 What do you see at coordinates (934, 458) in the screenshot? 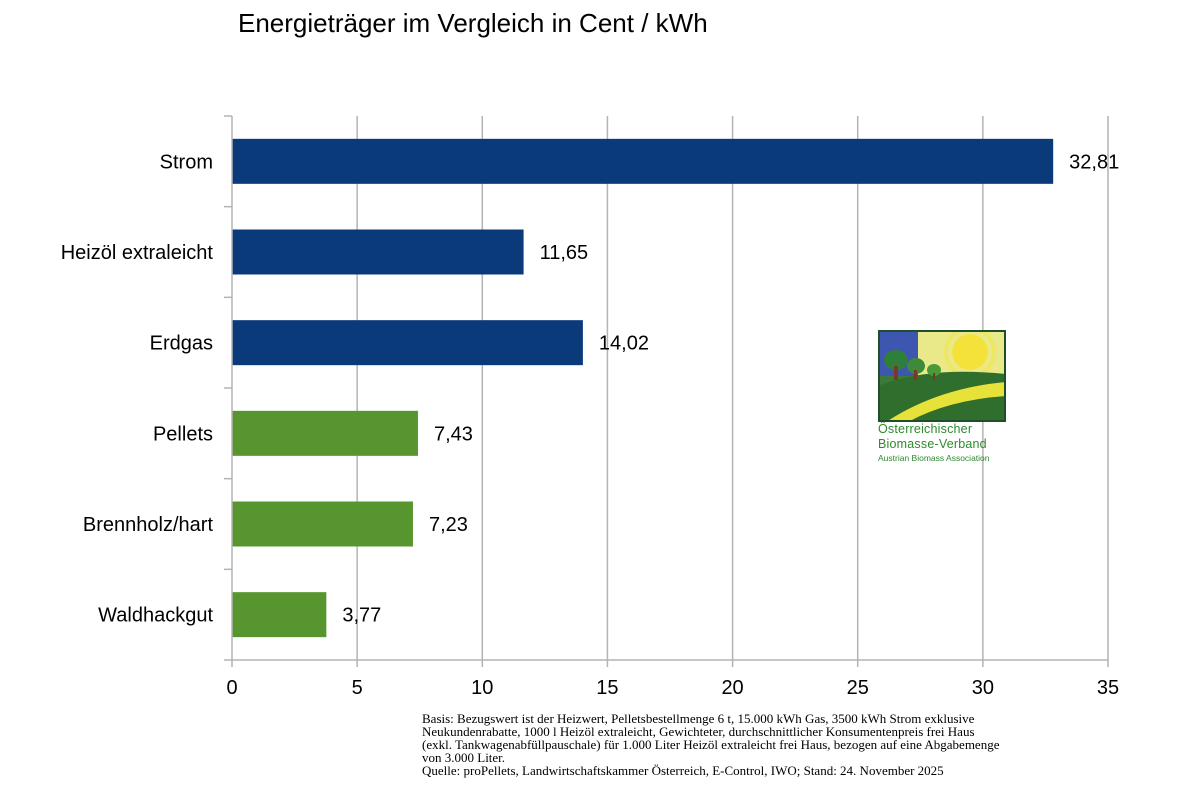
I see `logo-text-line3: Austrian Biomass Association` at bounding box center [934, 458].